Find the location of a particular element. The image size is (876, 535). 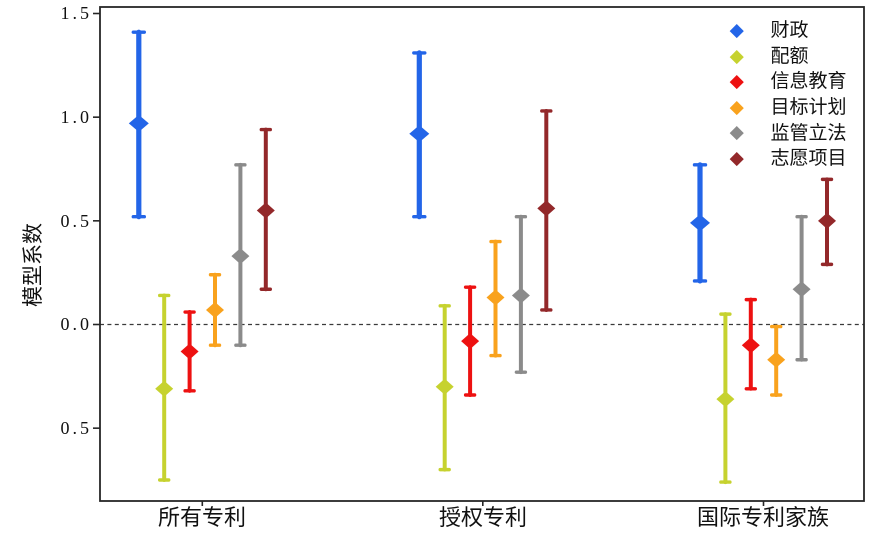

legend-item-target-plan: 目标计划 is located at coordinates (784, 108).